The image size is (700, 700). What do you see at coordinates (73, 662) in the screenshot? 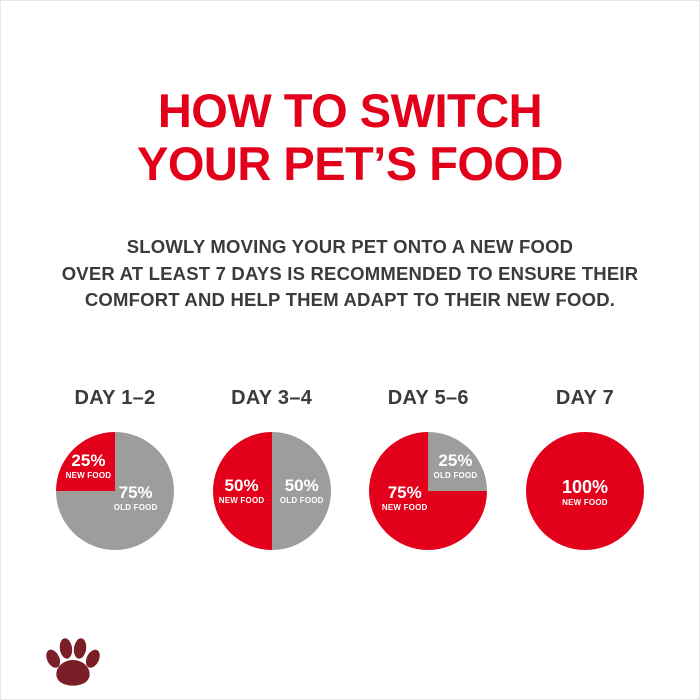
I see `paw-print-logo-icon` at bounding box center [73, 662].